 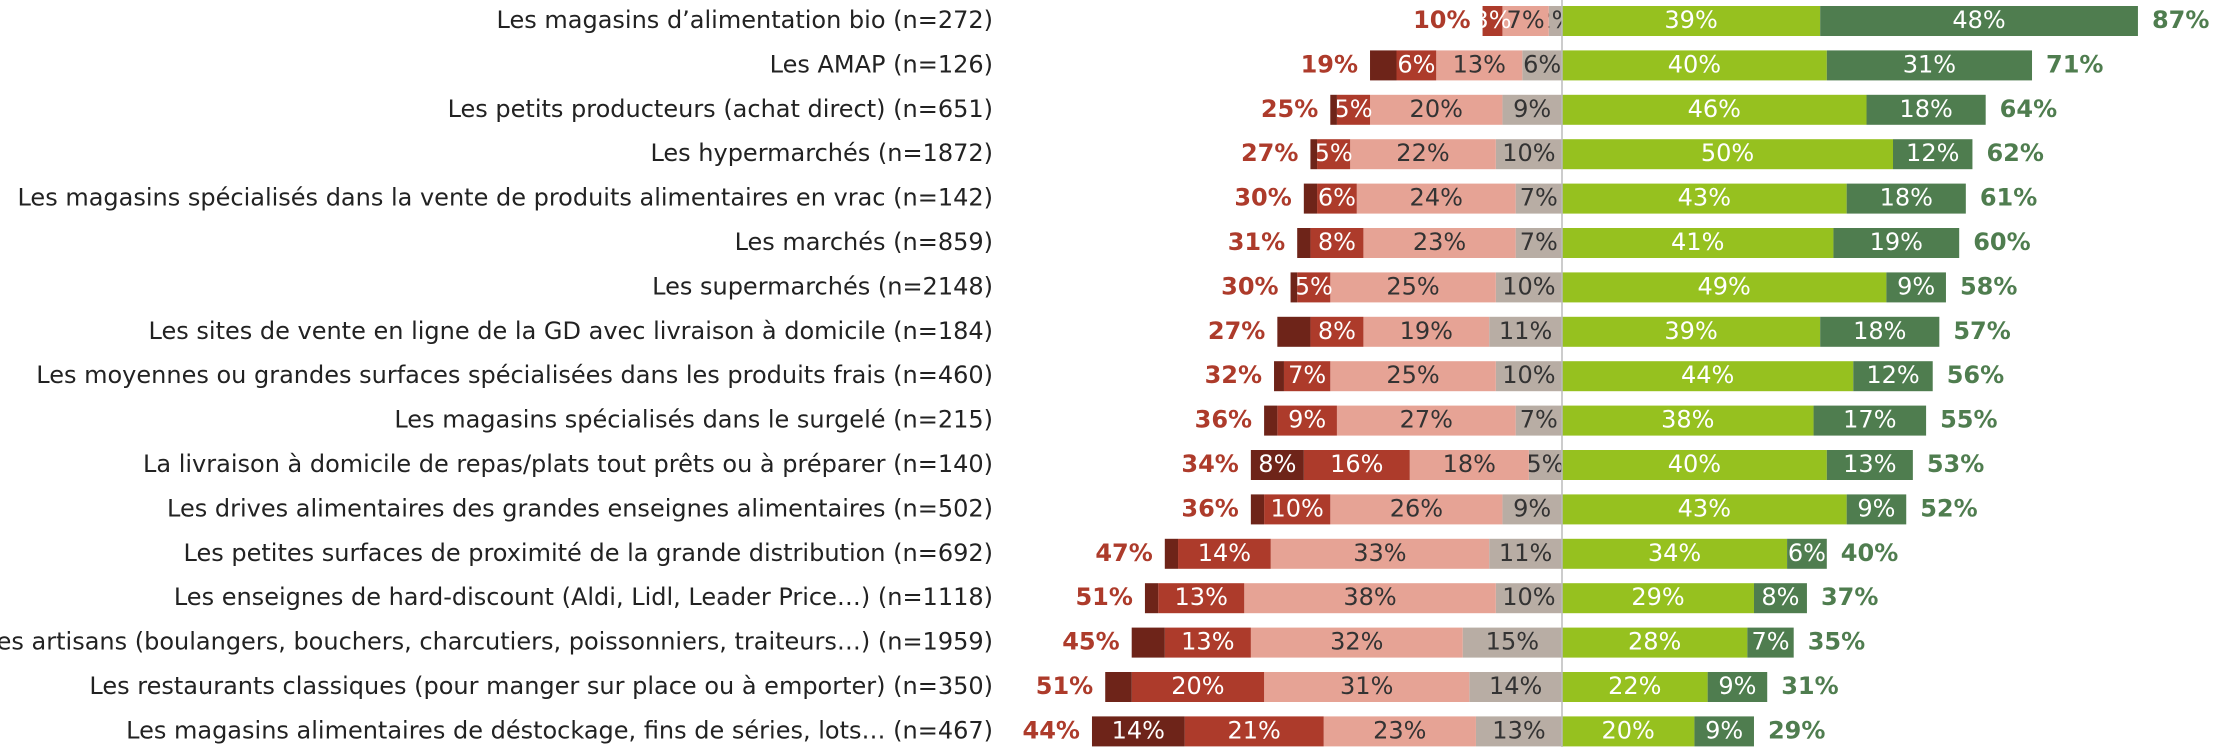 What do you see at coordinates (1436, 109) in the screenshot?
I see `segment-label: 20%` at bounding box center [1436, 109].